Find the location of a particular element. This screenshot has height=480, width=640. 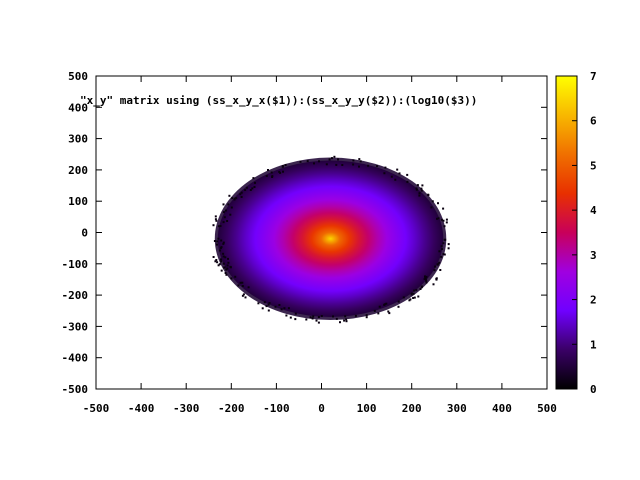

colorbar-tick-label: 0 is located at coordinates (593, 389).